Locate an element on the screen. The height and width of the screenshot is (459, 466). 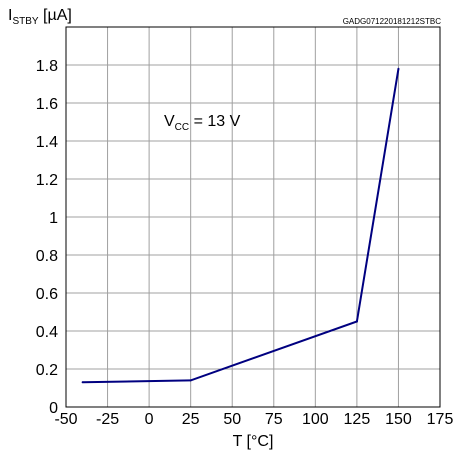
y-tick-label: 1.6 is located at coordinates (47, 104).